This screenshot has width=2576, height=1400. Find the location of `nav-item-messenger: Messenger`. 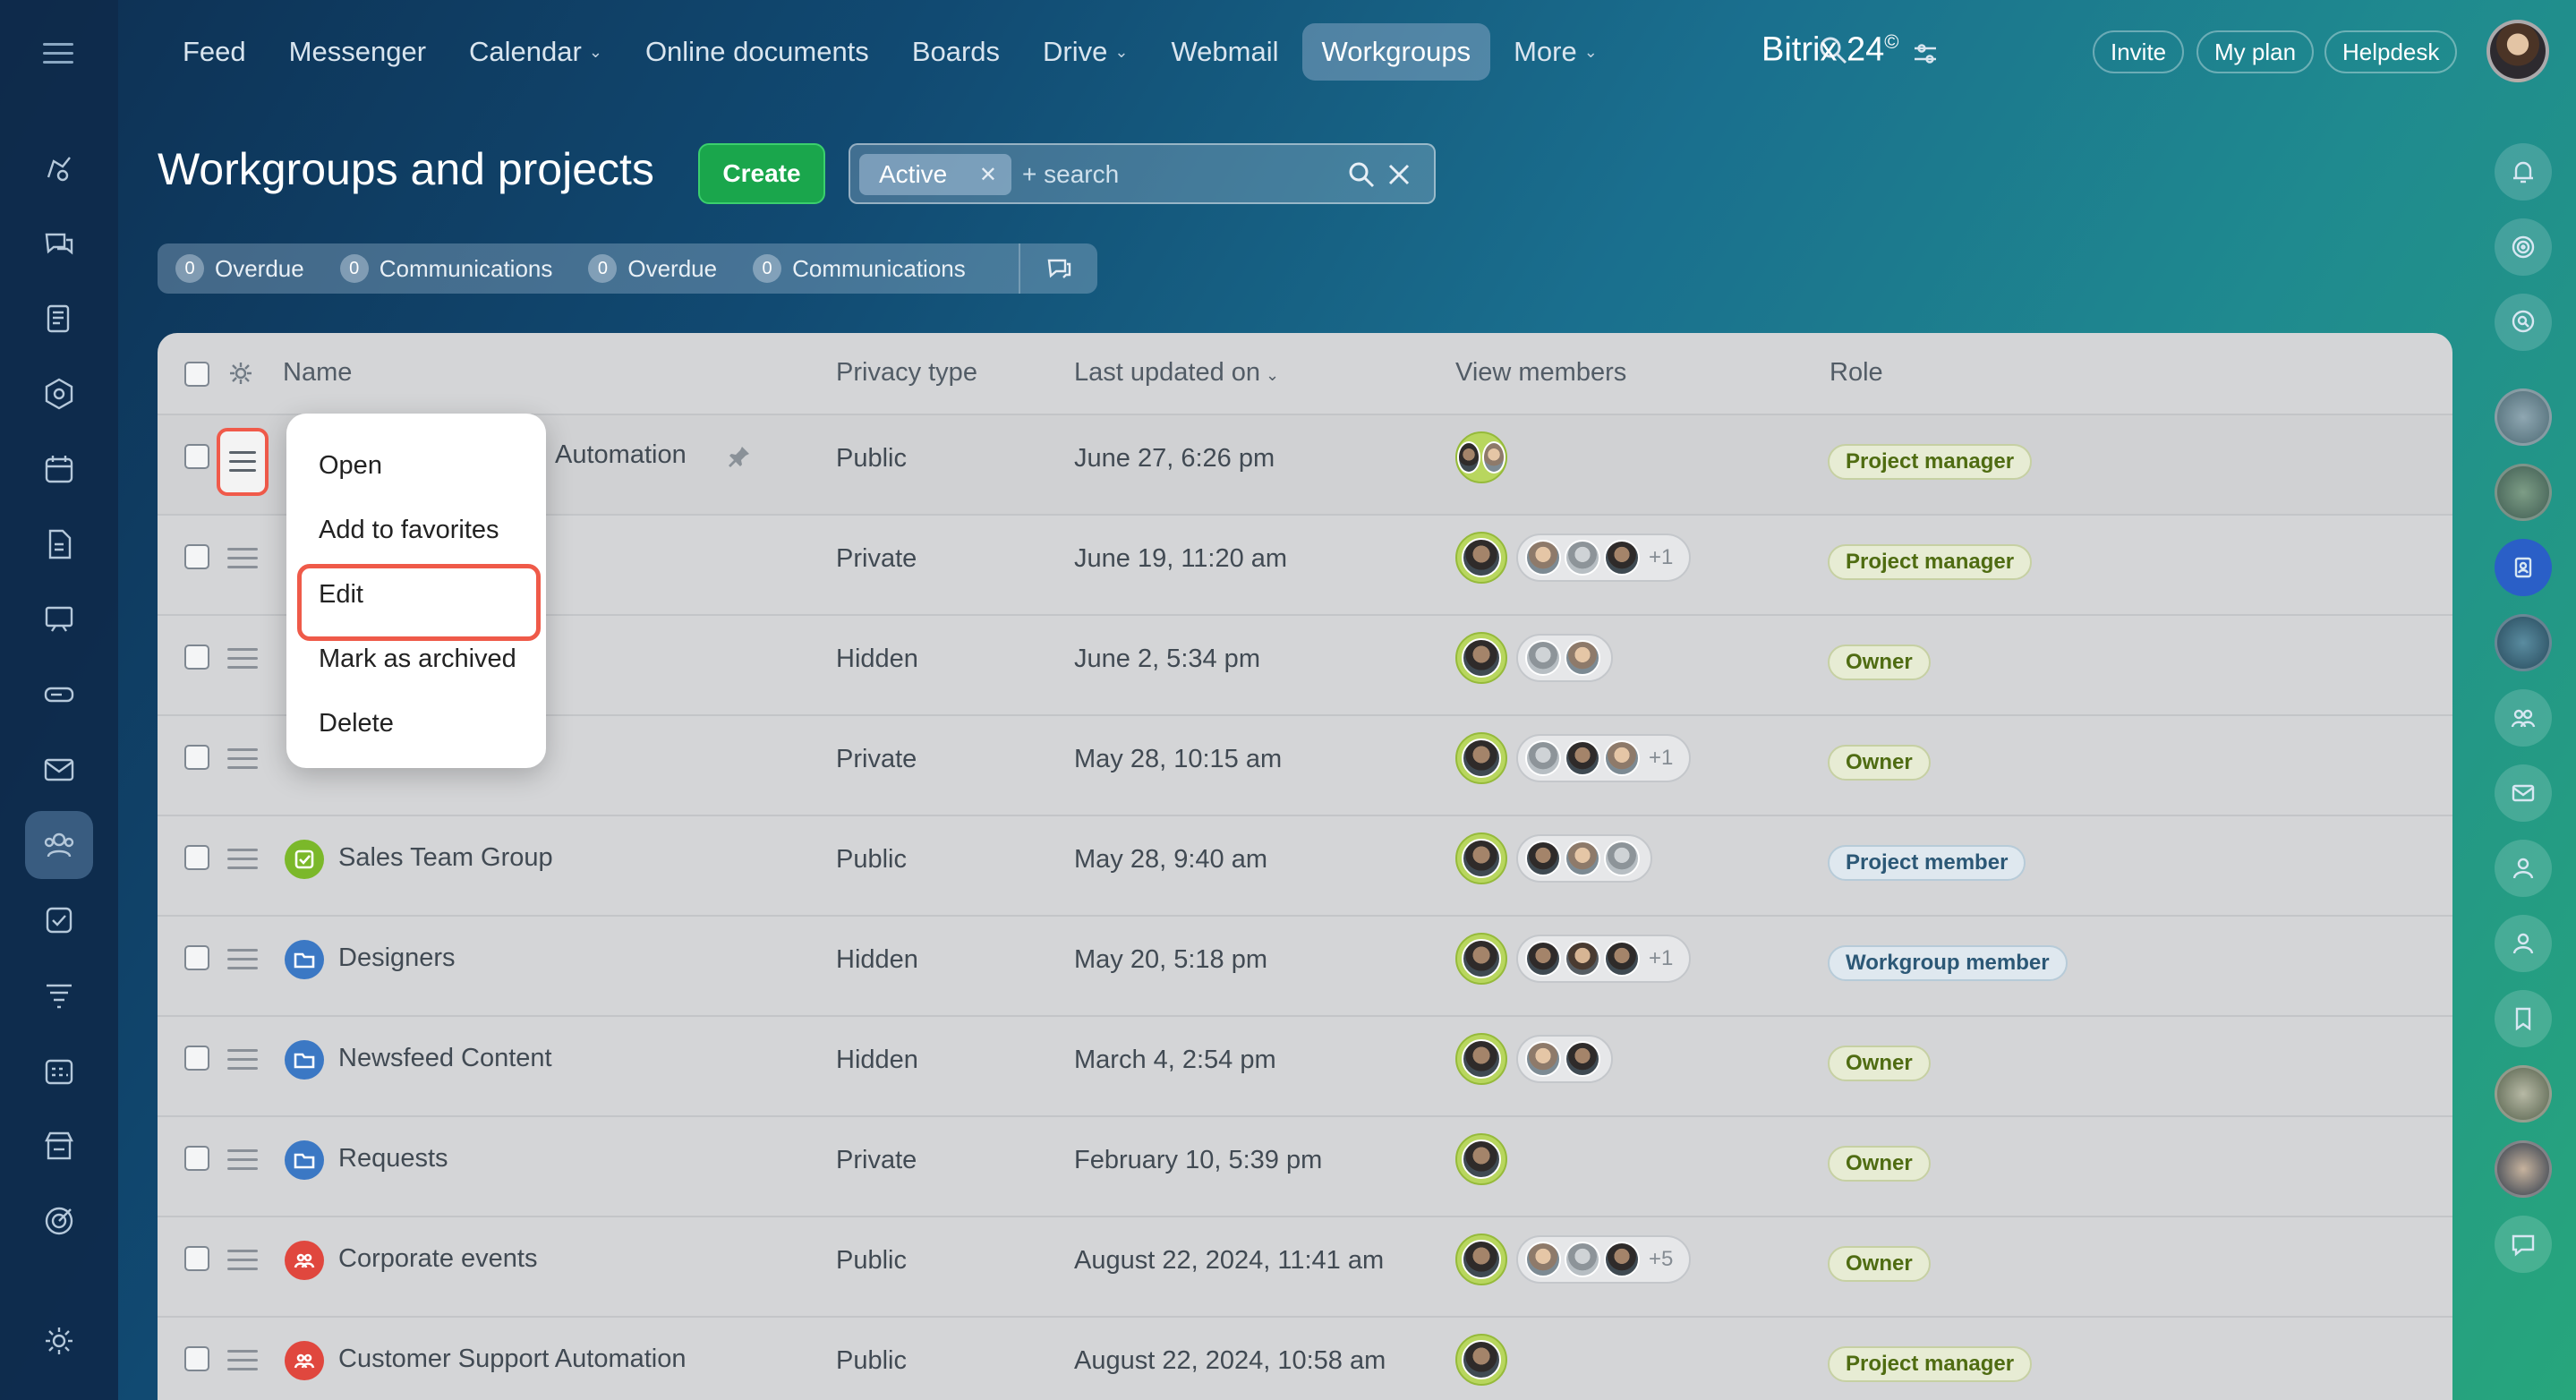

nav-item-messenger: Messenger is located at coordinates (357, 52).